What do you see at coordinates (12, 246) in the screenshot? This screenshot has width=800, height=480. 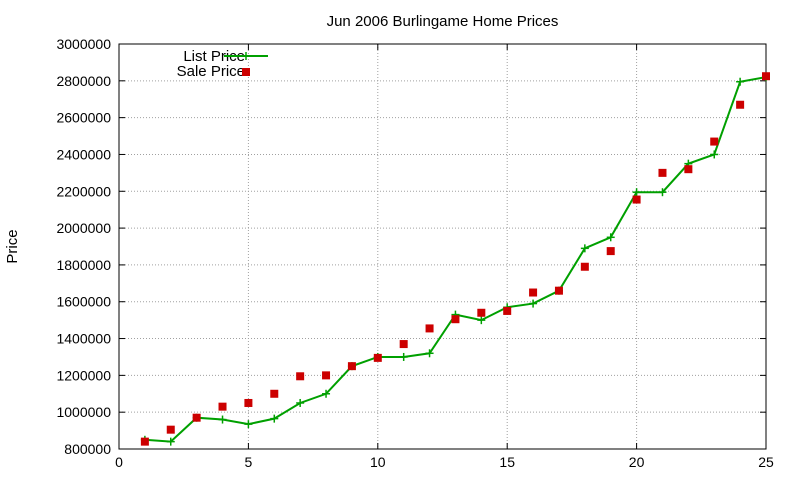 I see `y-axis-label: Price` at bounding box center [12, 246].